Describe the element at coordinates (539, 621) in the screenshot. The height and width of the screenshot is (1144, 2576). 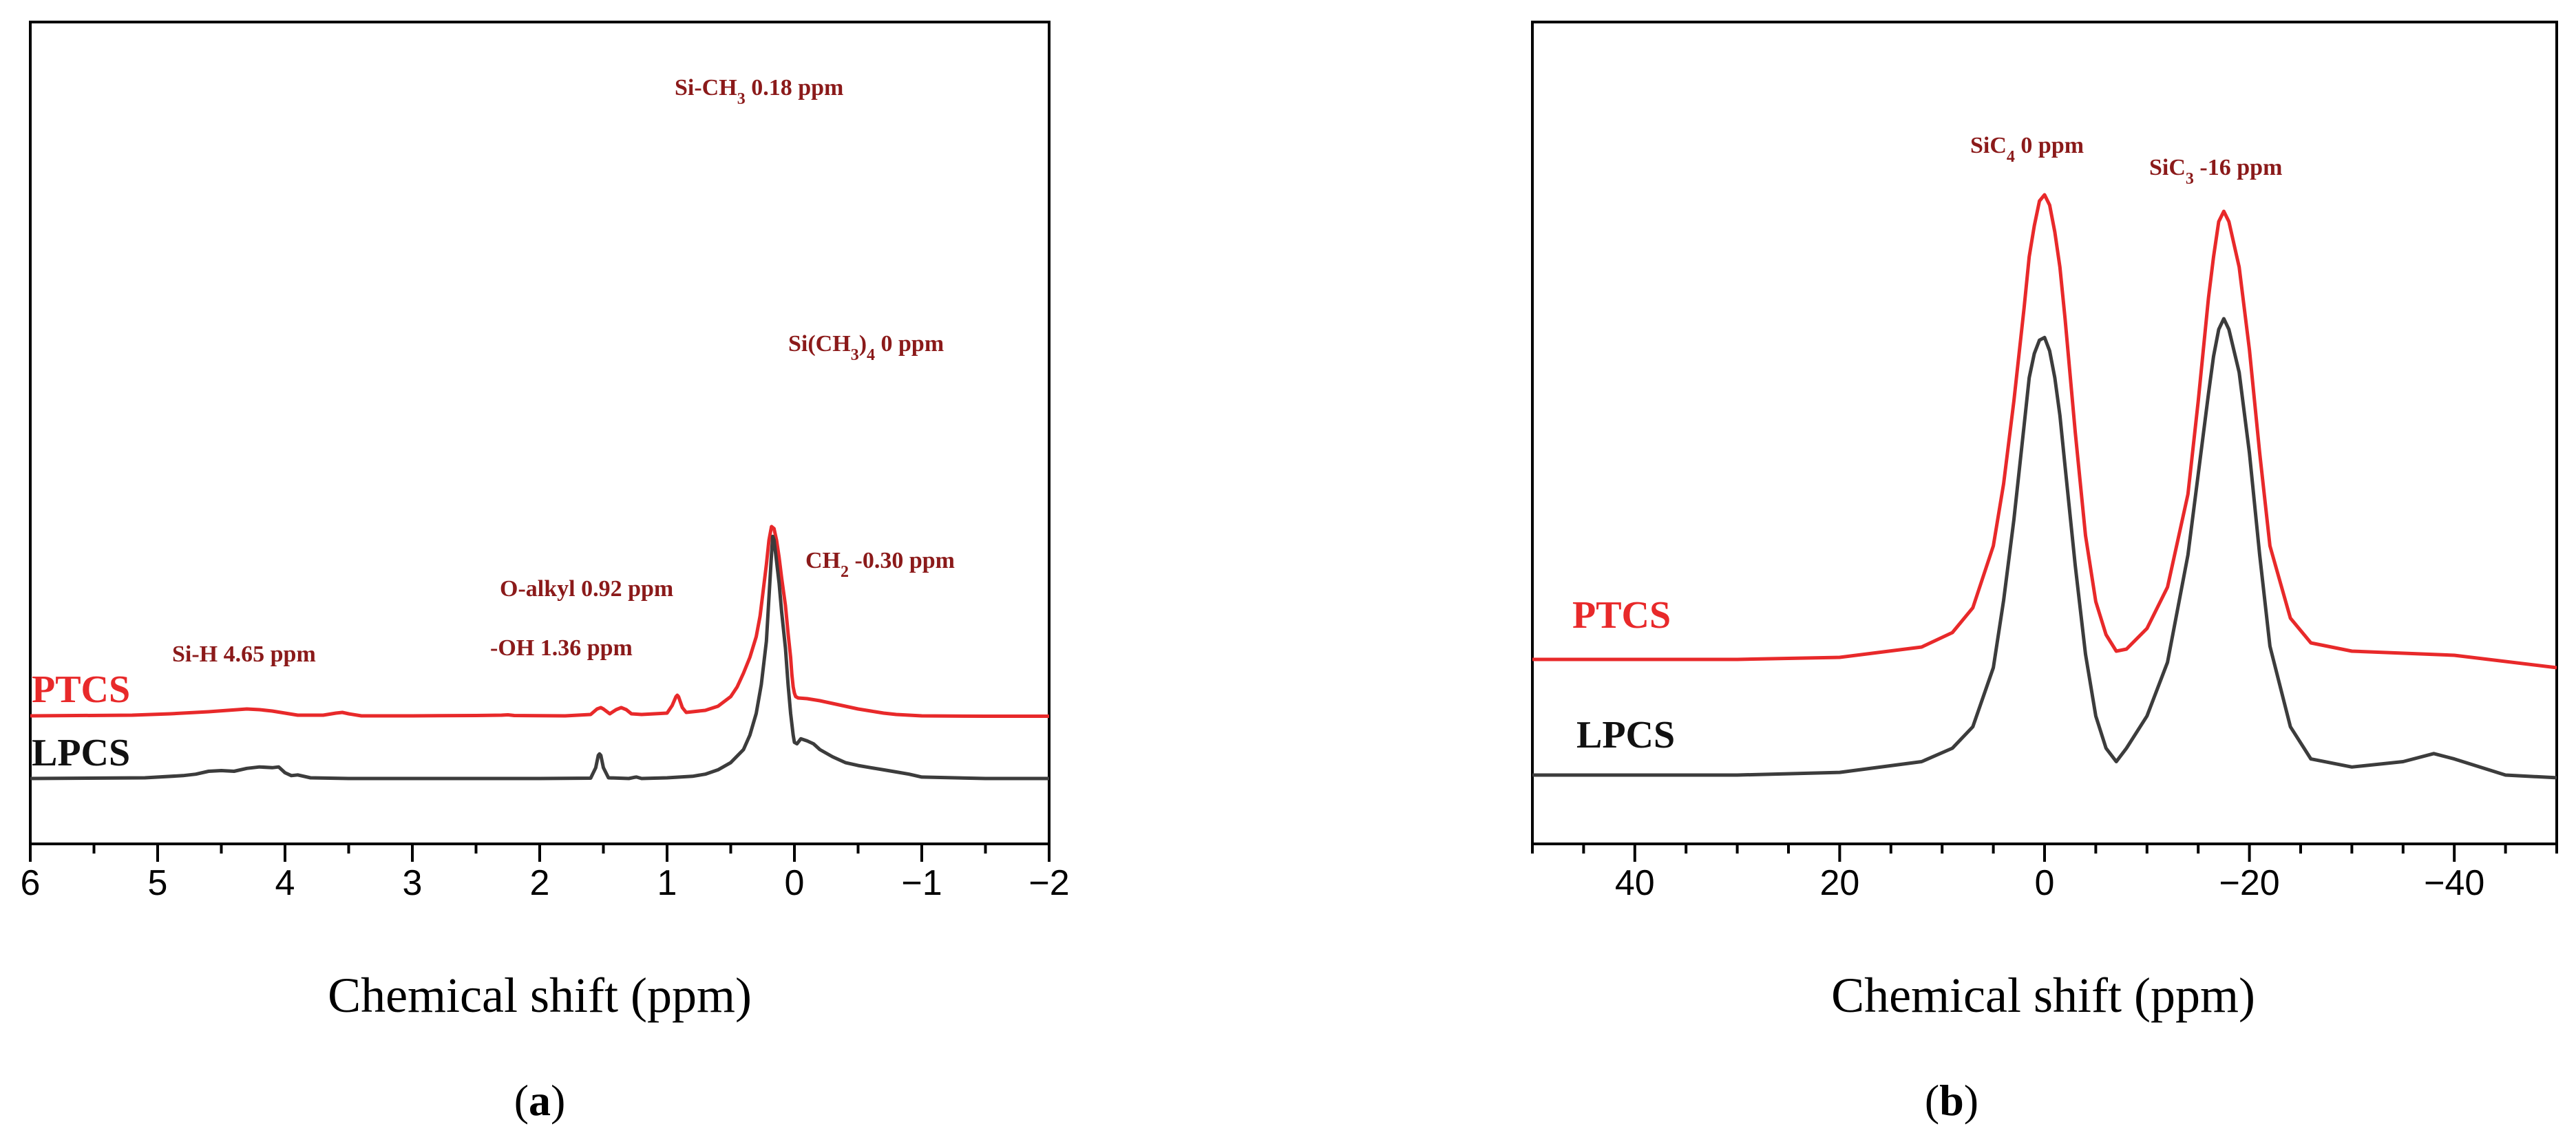
I see `series-line-ptcs` at that location.